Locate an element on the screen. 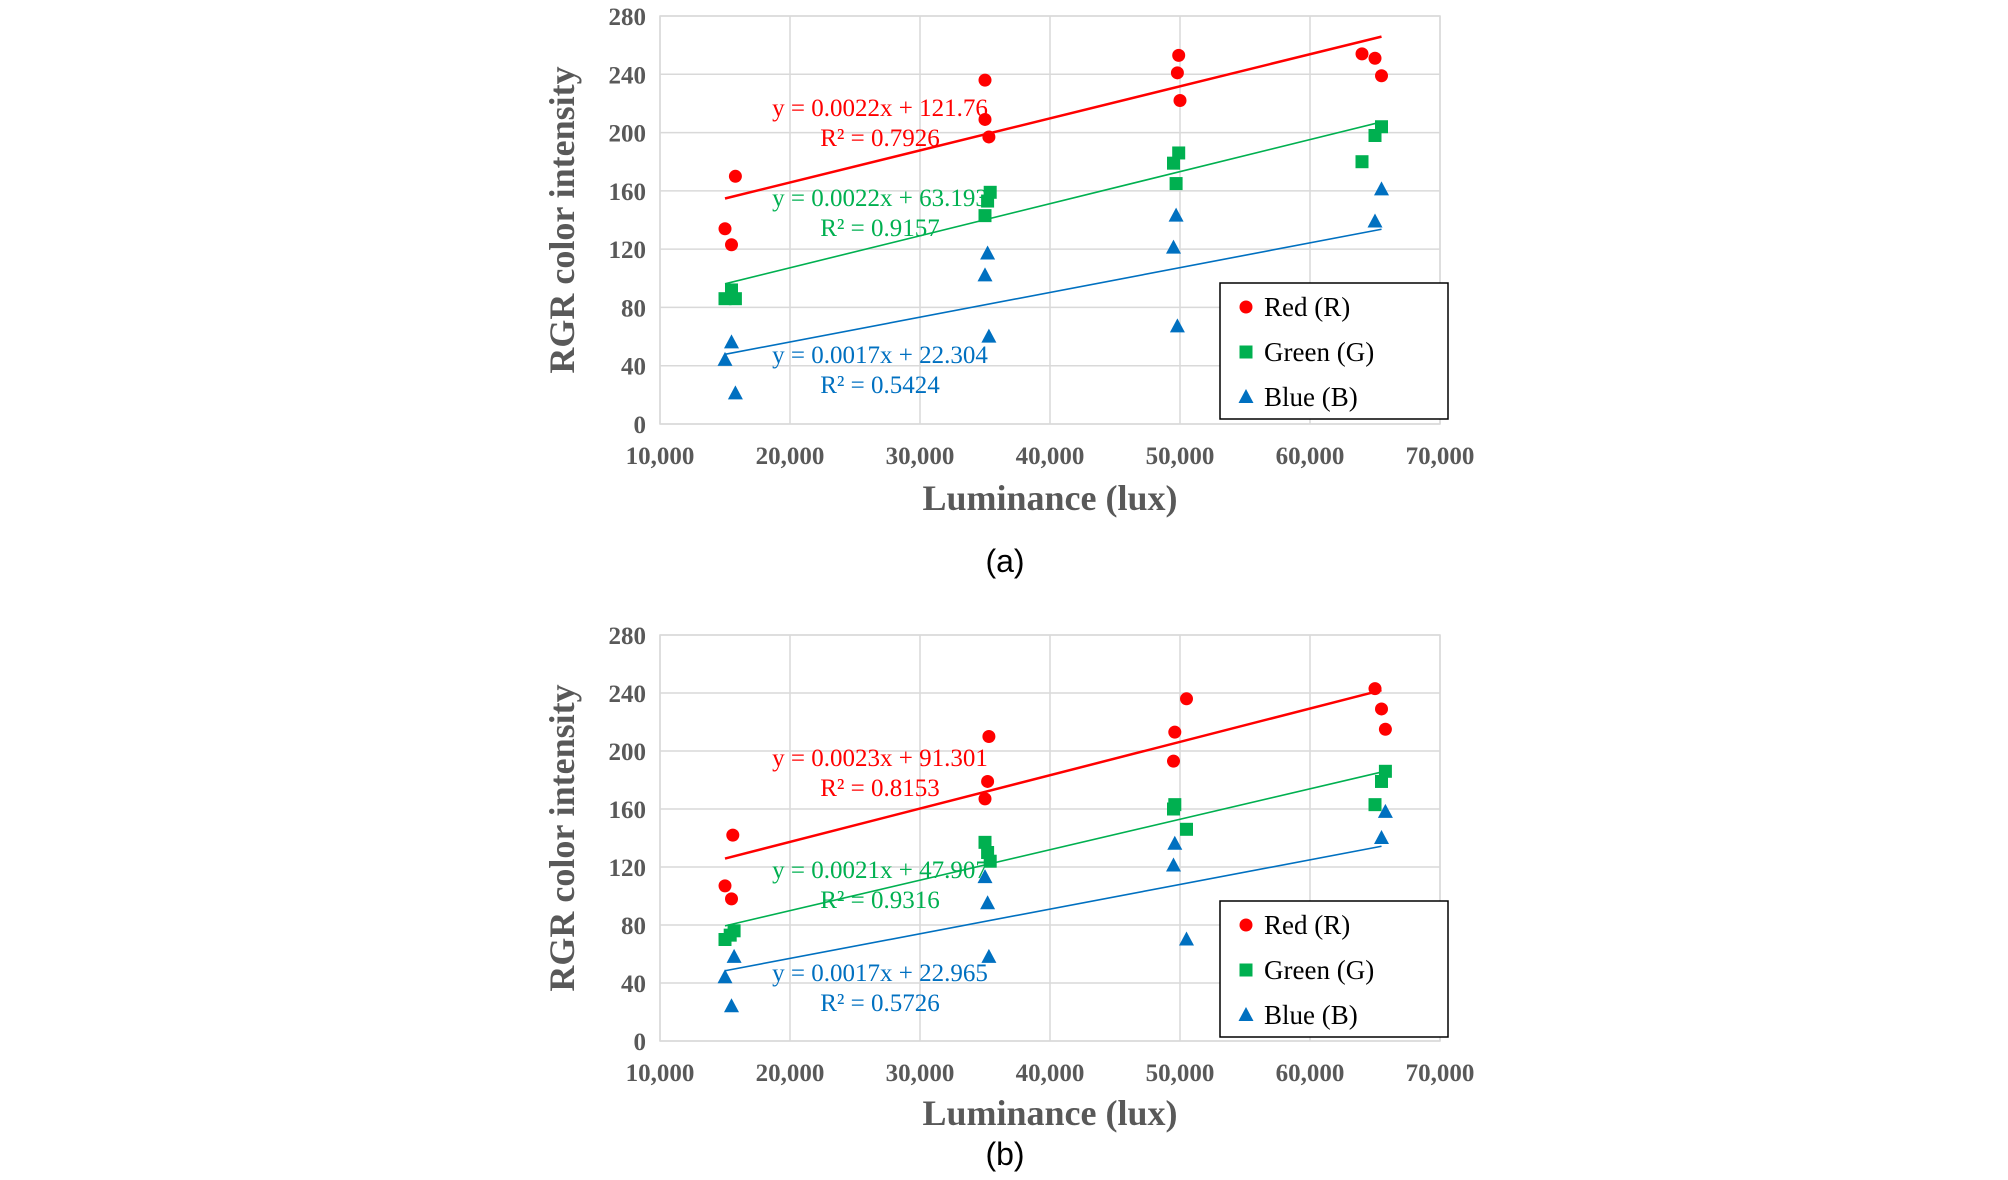 This screenshot has width=2008, height=1180. x-tick-label: 50,000 is located at coordinates (1180, 1073).